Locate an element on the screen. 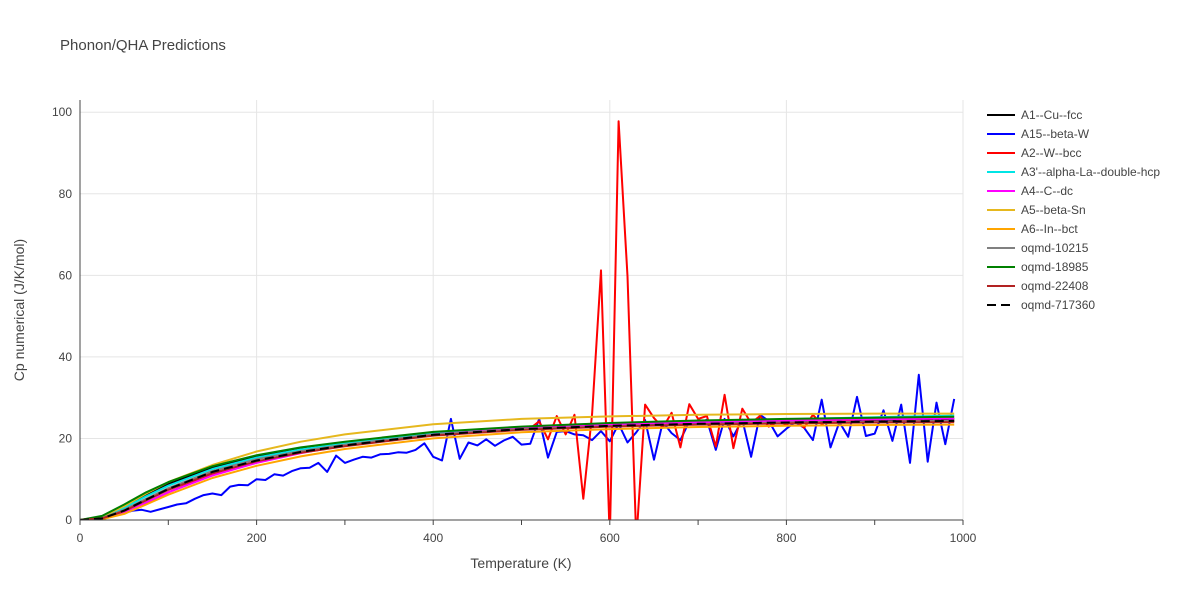 Image resolution: width=1200 pixels, height=600 pixels. legend-item: oqmd-18985 is located at coordinates (1038, 267).